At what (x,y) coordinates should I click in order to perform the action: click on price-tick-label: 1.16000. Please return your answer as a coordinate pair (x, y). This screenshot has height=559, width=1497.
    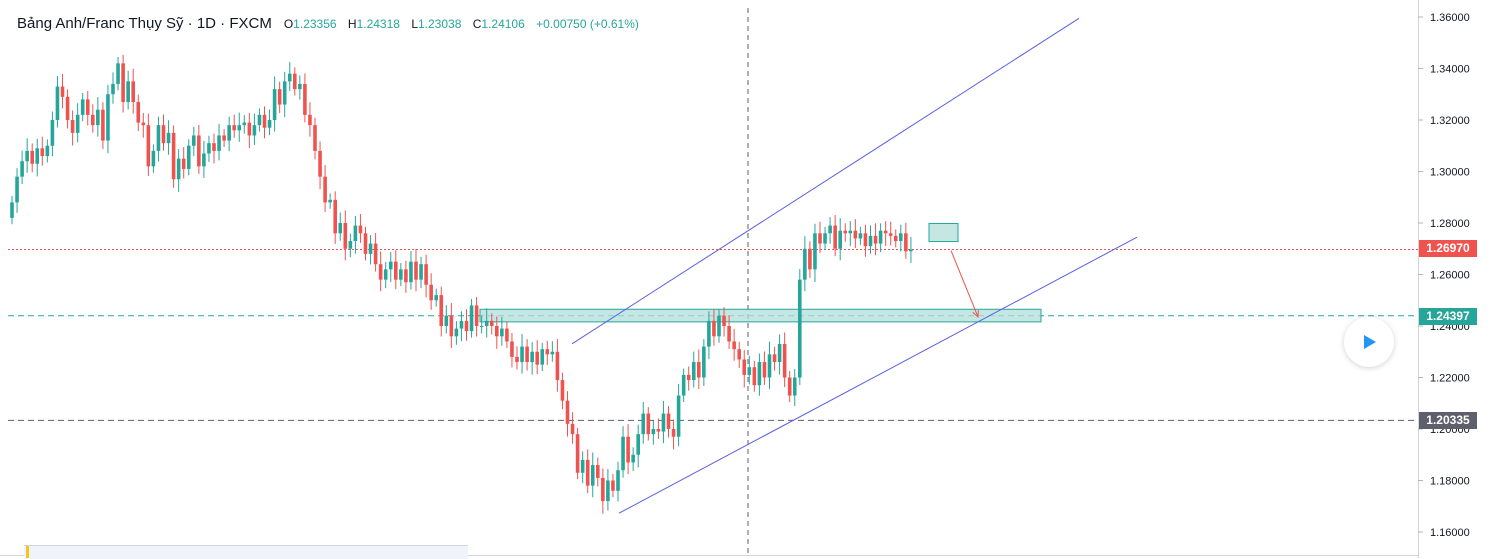
    Looking at the image, I should click on (1450, 533).